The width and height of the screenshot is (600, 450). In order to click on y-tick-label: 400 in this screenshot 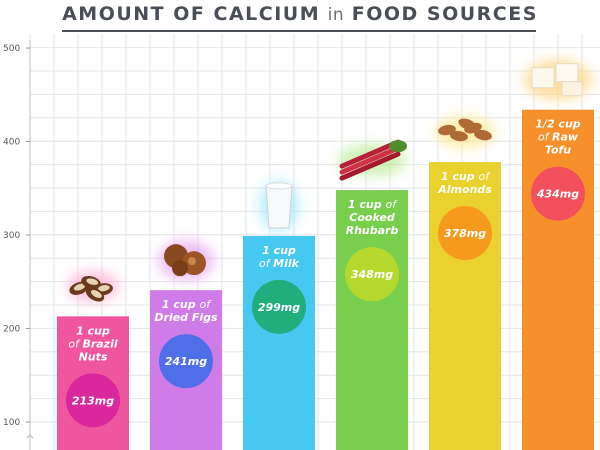, I will do `click(11, 143)`.